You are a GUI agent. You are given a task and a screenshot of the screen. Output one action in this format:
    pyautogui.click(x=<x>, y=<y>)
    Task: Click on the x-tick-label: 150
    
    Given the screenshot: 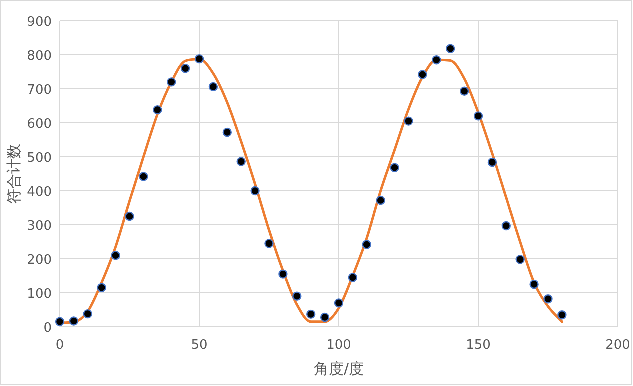 What is the action you would take?
    pyautogui.click(x=478, y=345)
    